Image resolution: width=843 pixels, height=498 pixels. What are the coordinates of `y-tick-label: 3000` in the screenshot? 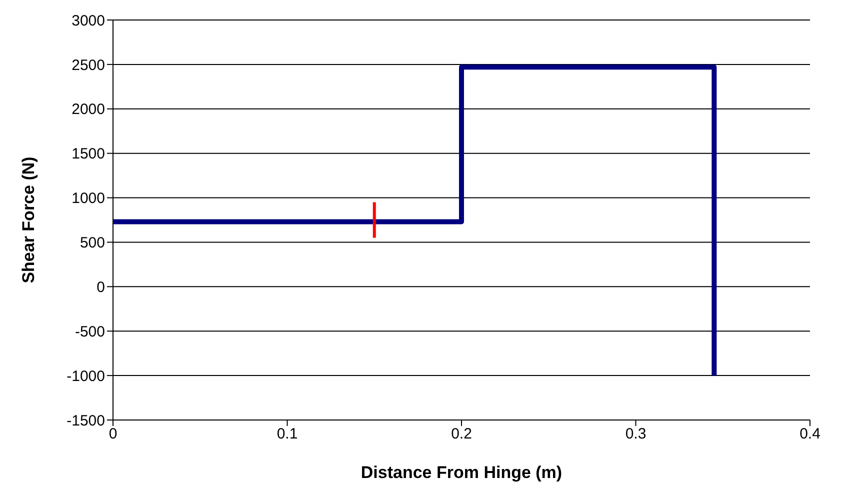 It's located at (88, 21).